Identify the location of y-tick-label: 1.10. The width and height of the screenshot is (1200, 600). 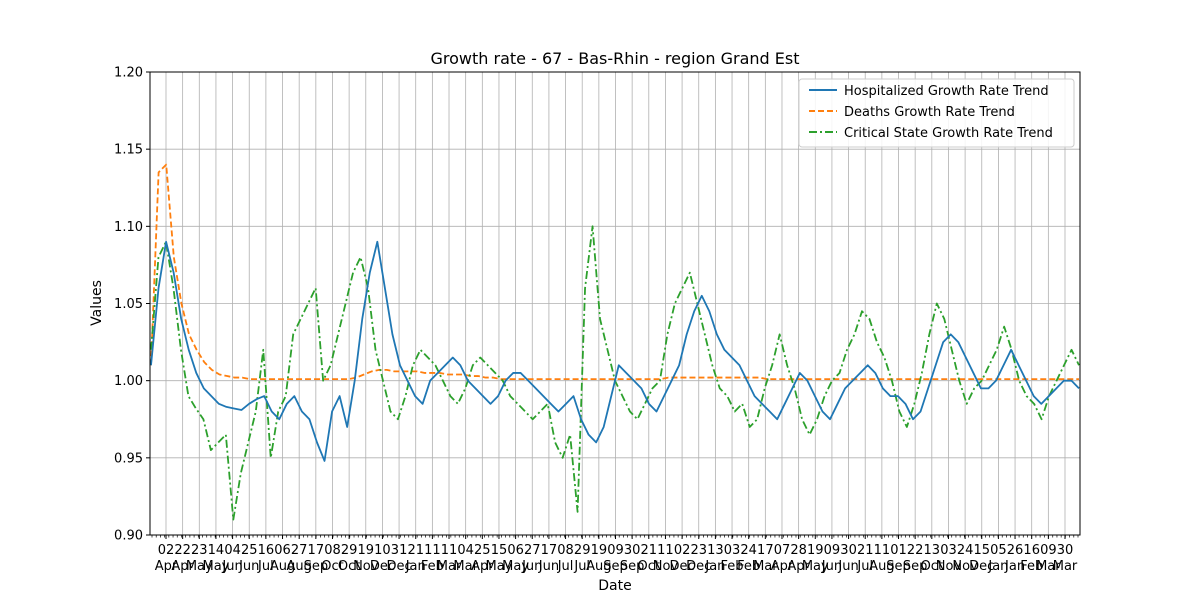
(128, 227).